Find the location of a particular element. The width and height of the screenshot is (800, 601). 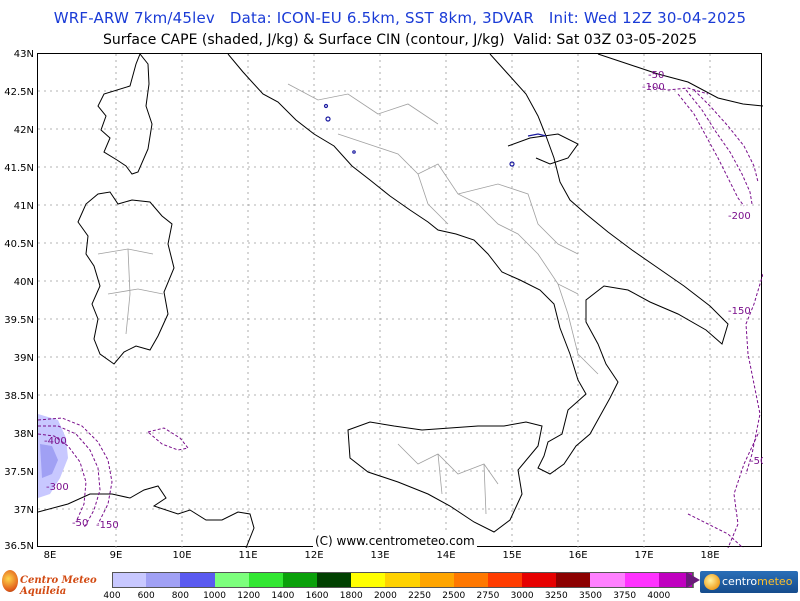

colorbar-tick-label: 2000 is located at coordinates (385, 596).